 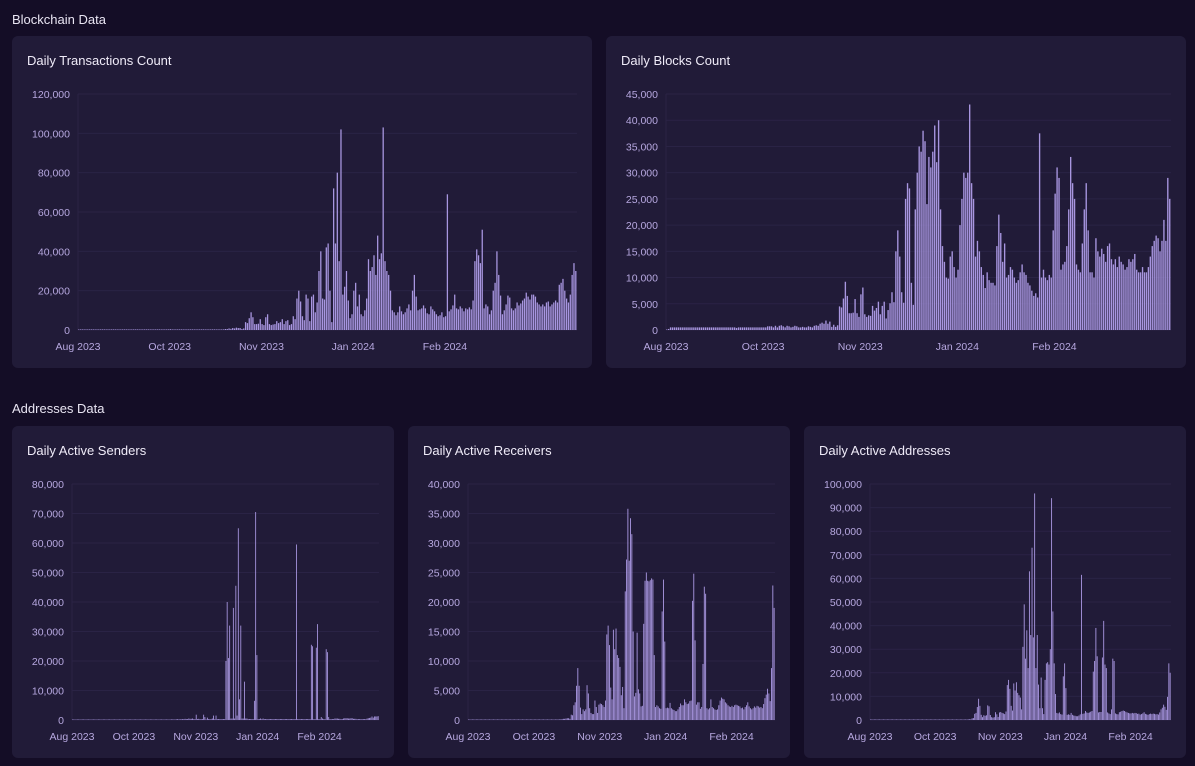 I want to click on y-tick-label: 100,000, so click(x=51, y=134).